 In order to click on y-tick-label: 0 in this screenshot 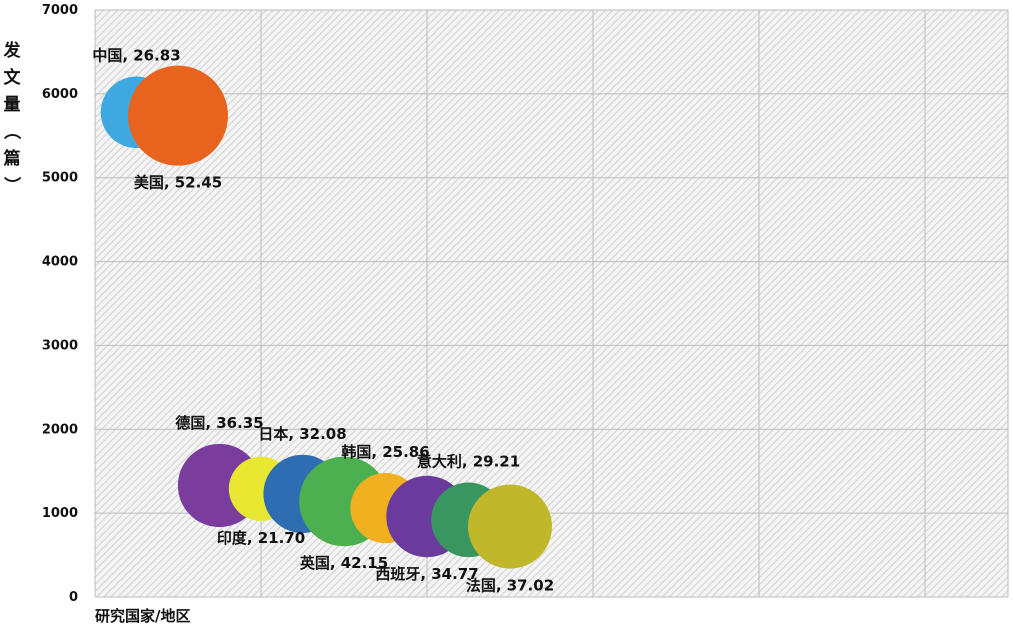, I will do `click(73, 597)`.